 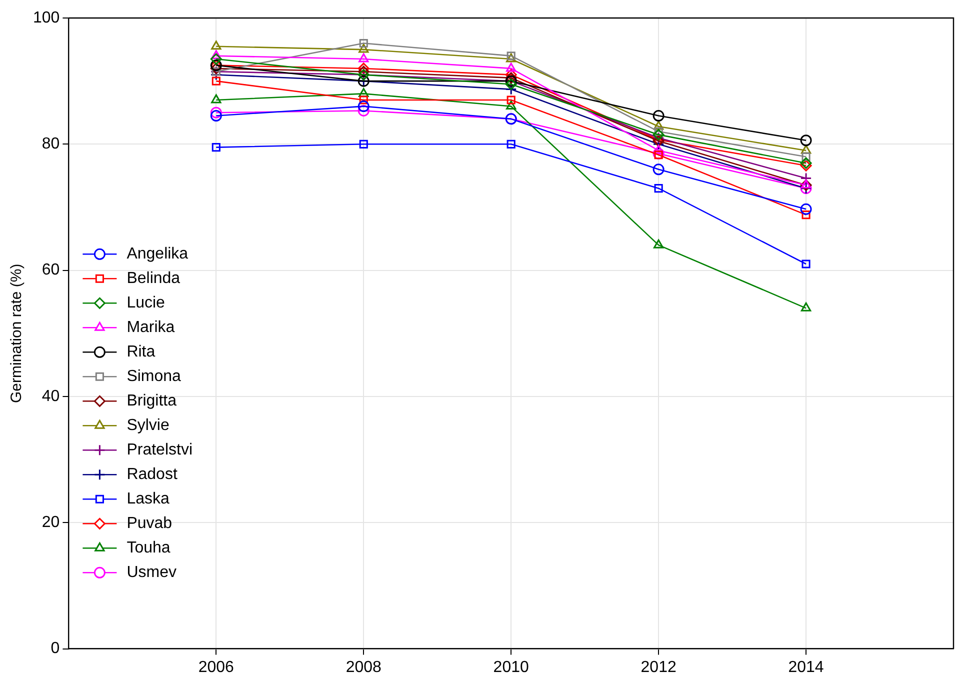 I want to click on legend-label: Angelika, so click(x=157, y=254).